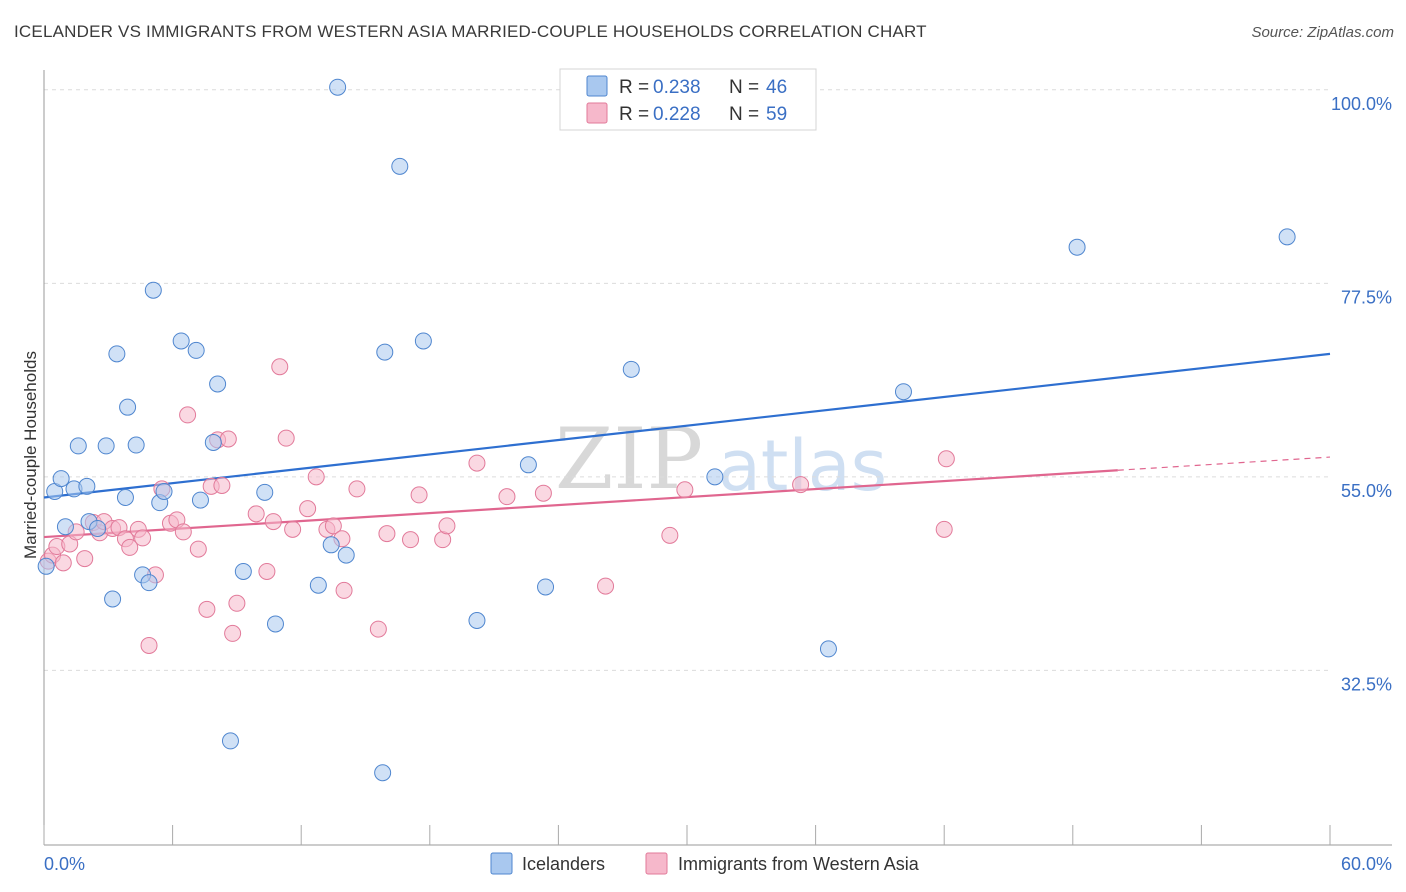  Describe the element at coordinates (776, 87) in the screenshot. I see `legend-n-value-0: 46` at that location.